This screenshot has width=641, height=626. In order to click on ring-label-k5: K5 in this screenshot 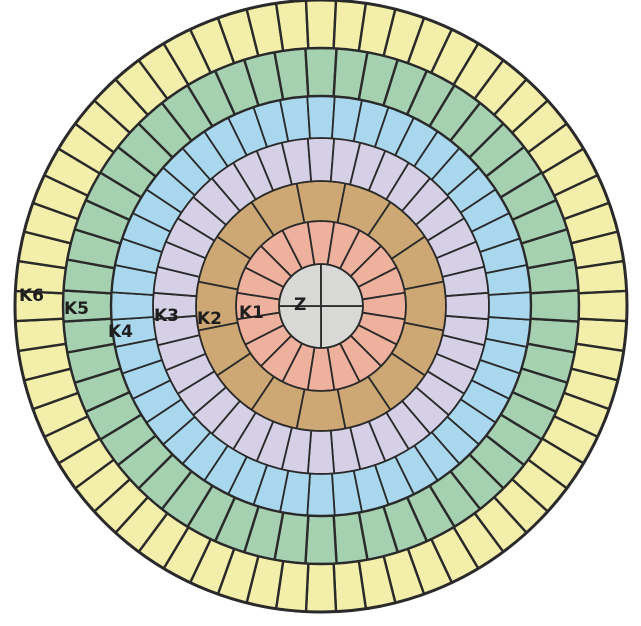, I will do `click(76, 309)`.